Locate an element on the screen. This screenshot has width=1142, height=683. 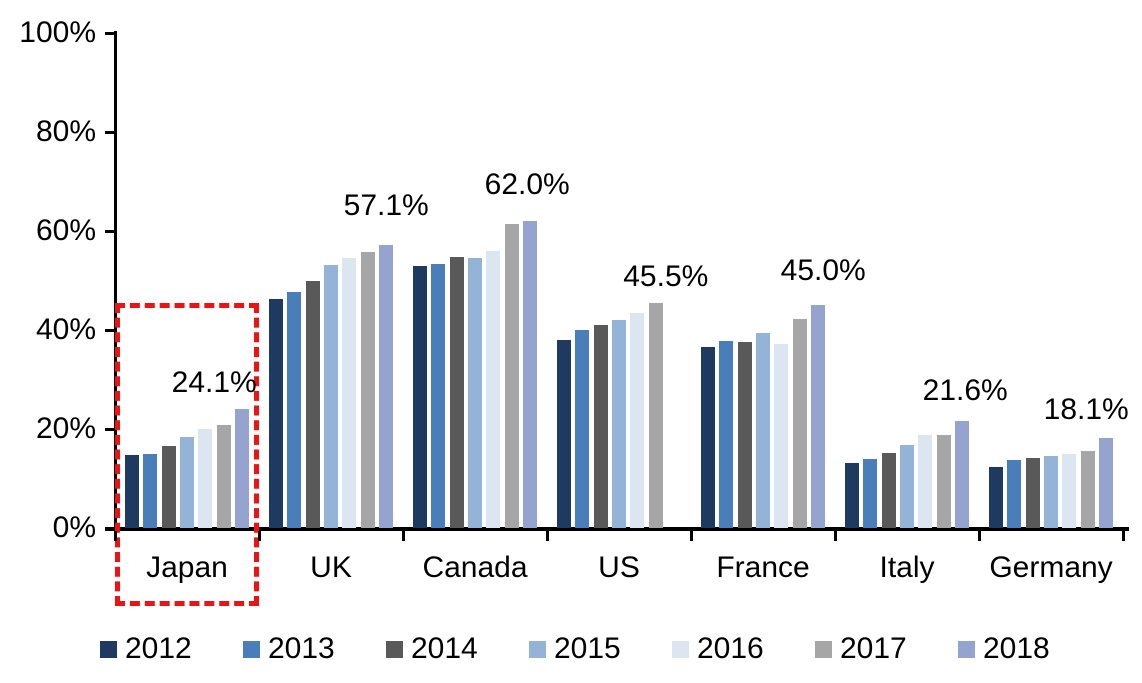
bar-germany-2016 is located at coordinates (1069, 490).